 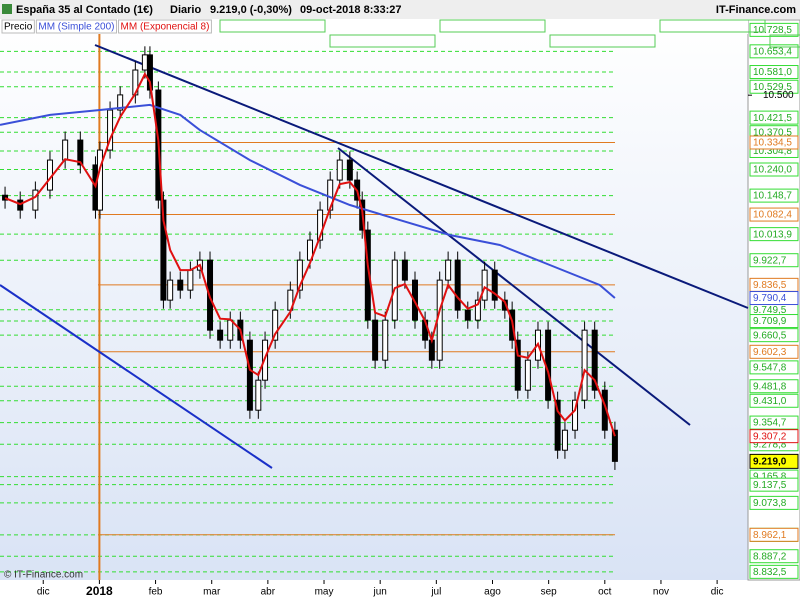 I want to click on legend-entry: Precio, so click(x=18, y=27).